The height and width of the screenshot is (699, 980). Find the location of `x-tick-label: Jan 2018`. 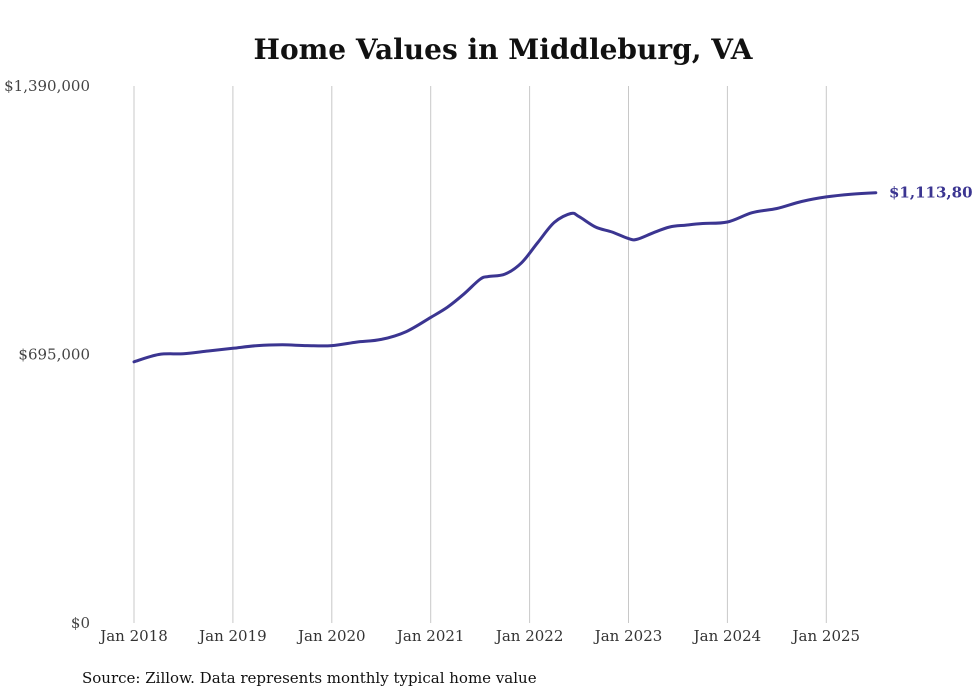

x-tick-label: Jan 2018 is located at coordinates (133, 636).